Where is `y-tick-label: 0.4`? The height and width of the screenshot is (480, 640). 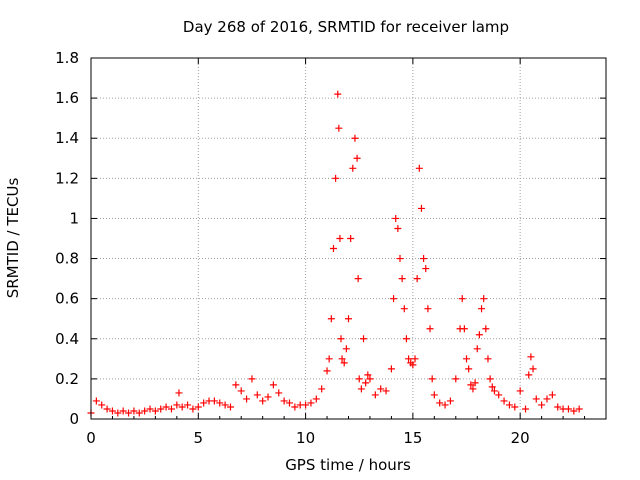
y-tick-label: 0.4 is located at coordinates (67, 339).